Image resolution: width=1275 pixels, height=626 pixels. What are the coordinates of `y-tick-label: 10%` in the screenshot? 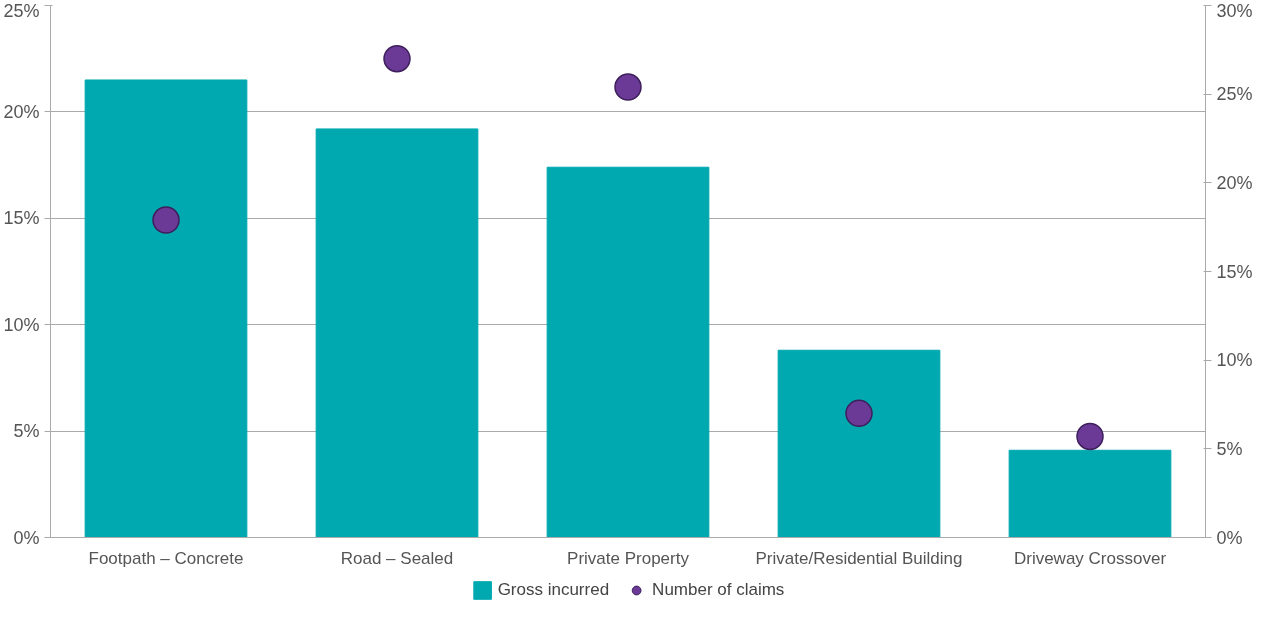 It's located at (21, 324).